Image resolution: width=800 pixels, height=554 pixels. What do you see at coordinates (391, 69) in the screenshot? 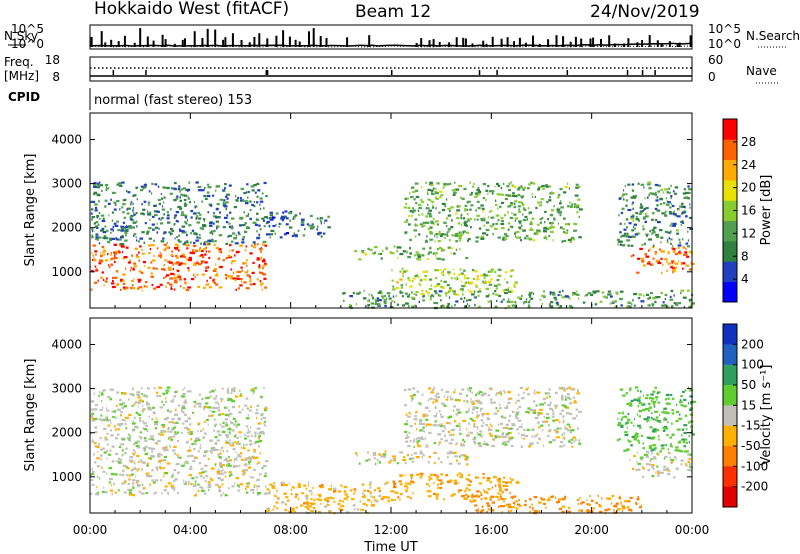
I see `freq-nave-panel` at bounding box center [391, 69].